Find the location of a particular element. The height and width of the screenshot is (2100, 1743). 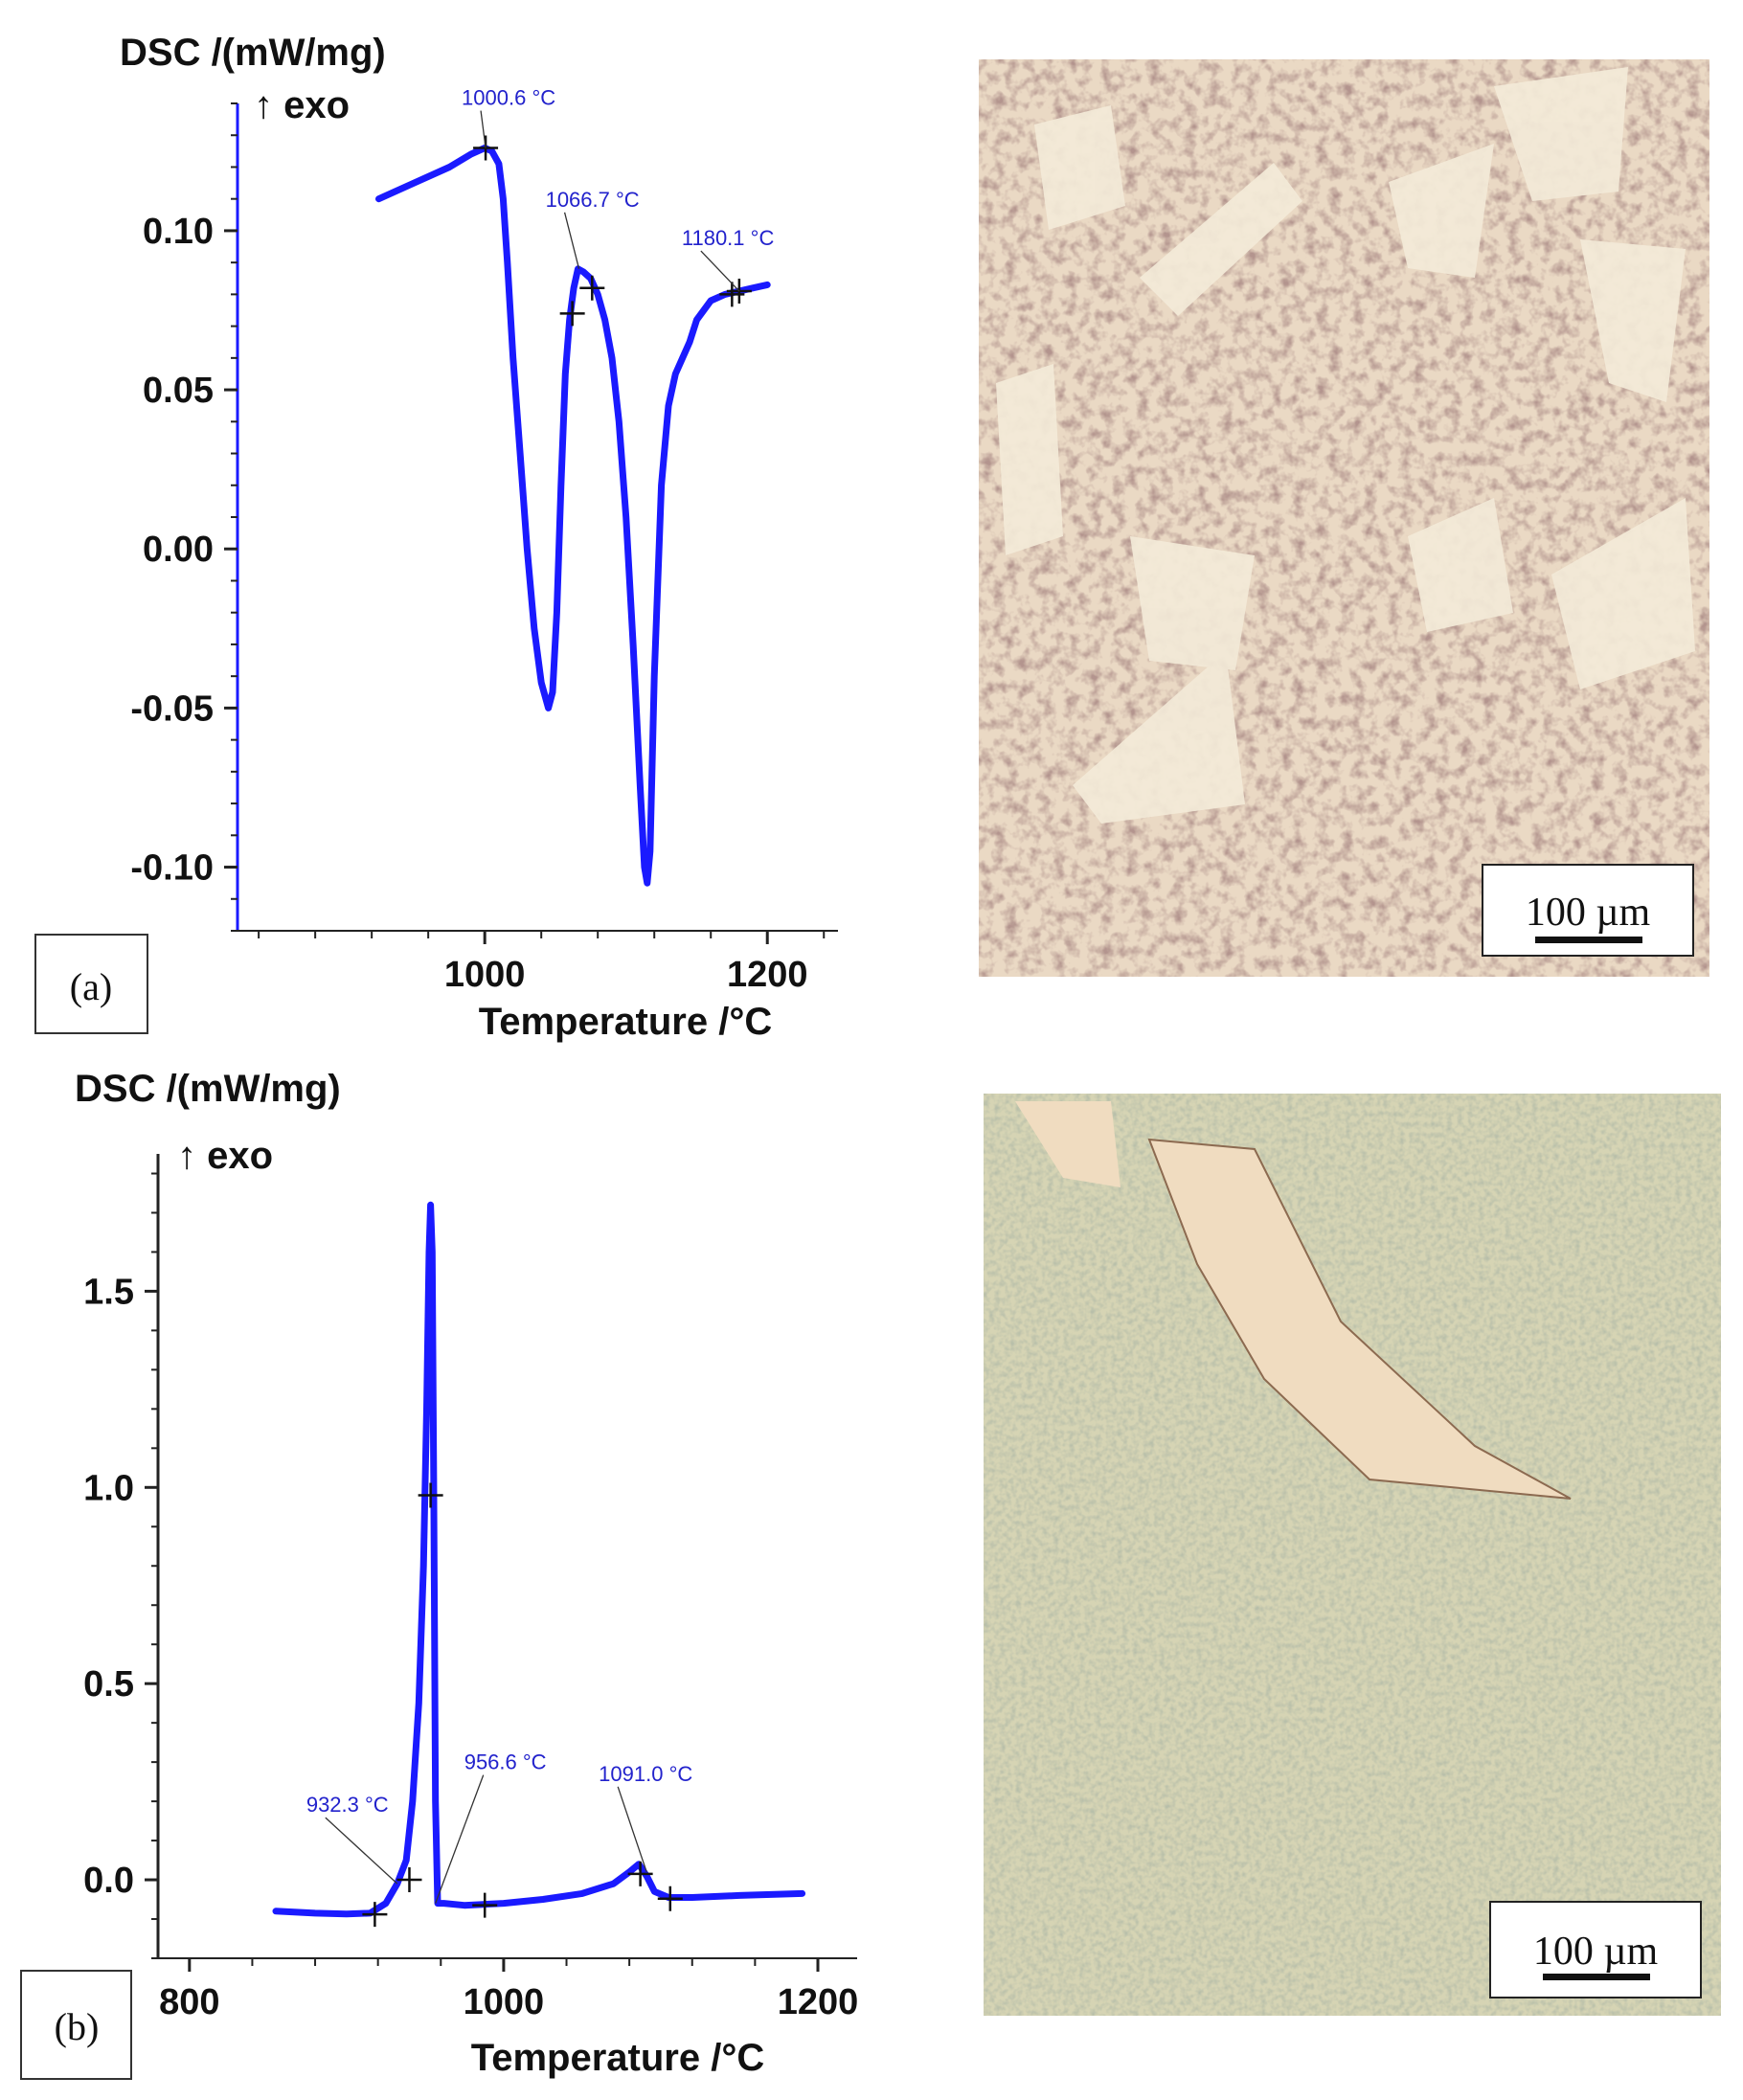

temperature-annotation: 1066.7 °C is located at coordinates (593, 200).